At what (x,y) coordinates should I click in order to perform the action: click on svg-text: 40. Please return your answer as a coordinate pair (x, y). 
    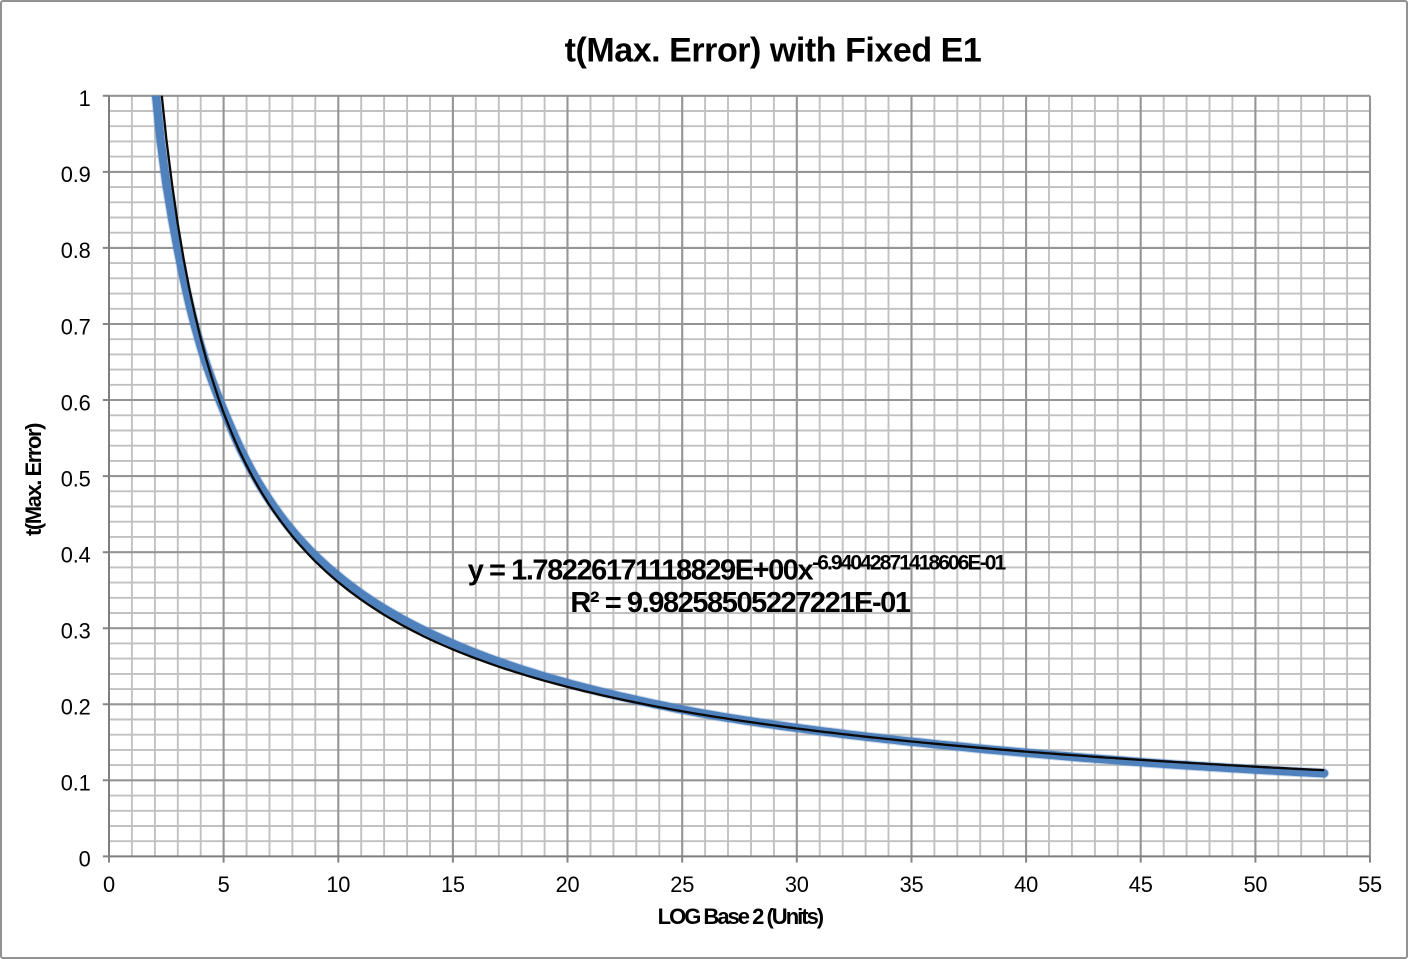
    Looking at the image, I should click on (1026, 884).